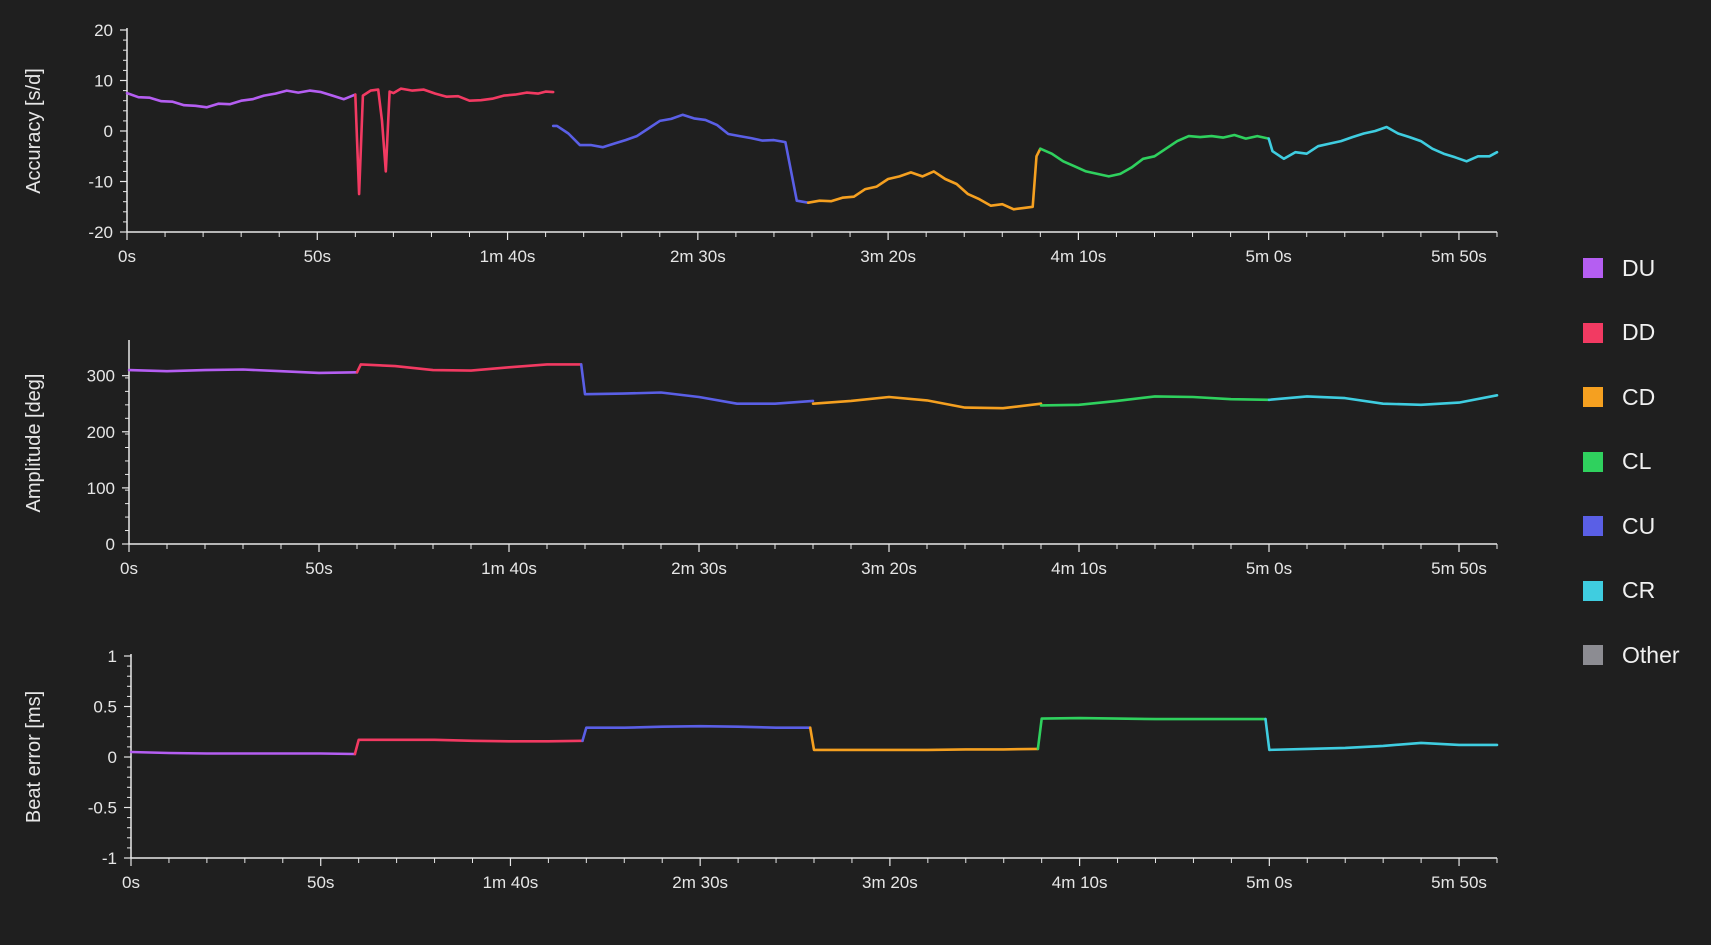 This screenshot has height=945, width=1711. What do you see at coordinates (112, 757) in the screenshot?
I see `chart-3-y-tick-label: 0` at bounding box center [112, 757].